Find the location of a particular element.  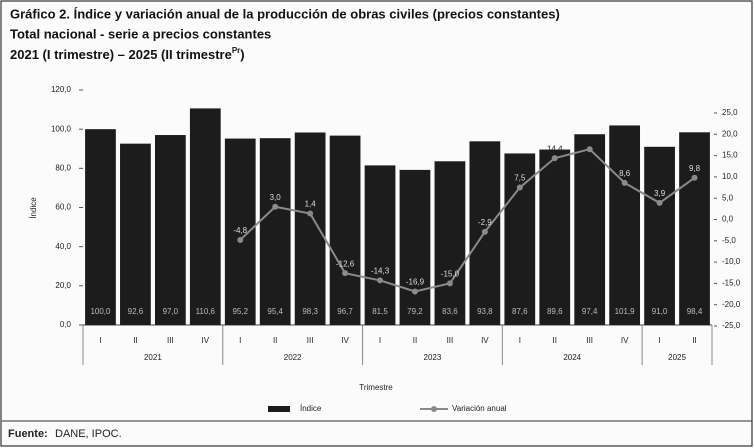

bar-value-label: 95,4 is located at coordinates (275, 311).